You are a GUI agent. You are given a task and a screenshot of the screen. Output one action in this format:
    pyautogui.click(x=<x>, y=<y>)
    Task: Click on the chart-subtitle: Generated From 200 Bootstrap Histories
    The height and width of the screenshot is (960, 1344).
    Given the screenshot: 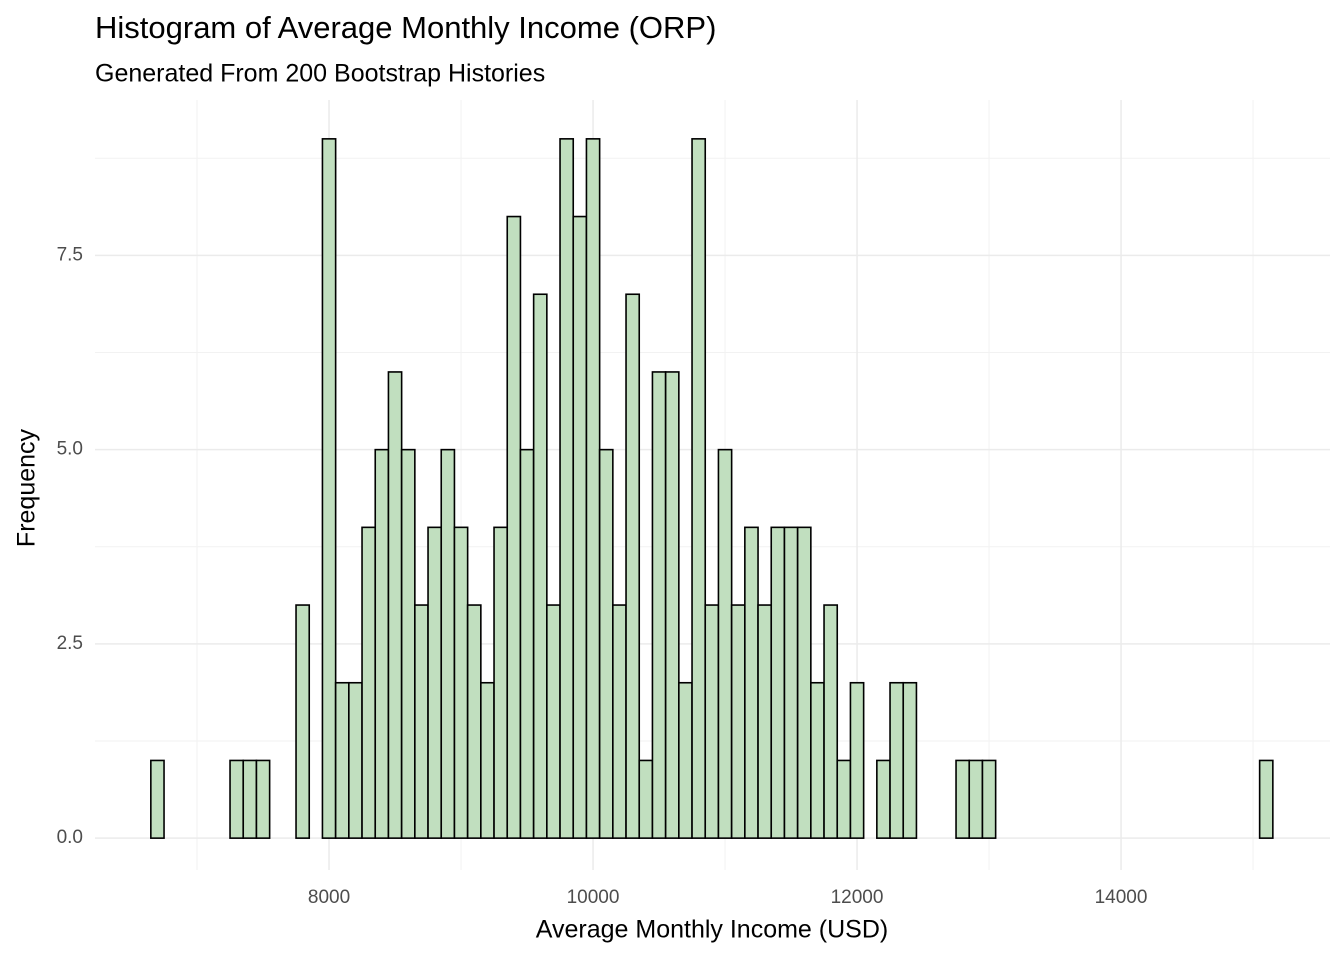 What is the action you would take?
    pyautogui.click(x=320, y=74)
    